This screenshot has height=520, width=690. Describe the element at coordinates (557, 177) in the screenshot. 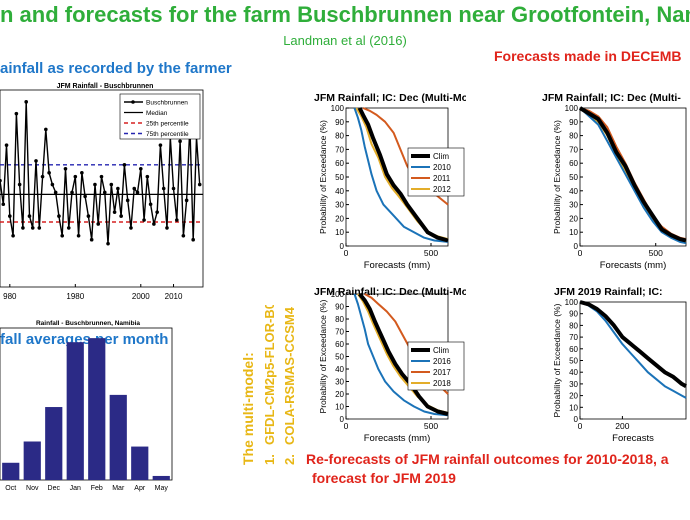

I see `exceedance-ylabel: Probability of Exceedance (%)` at that location.